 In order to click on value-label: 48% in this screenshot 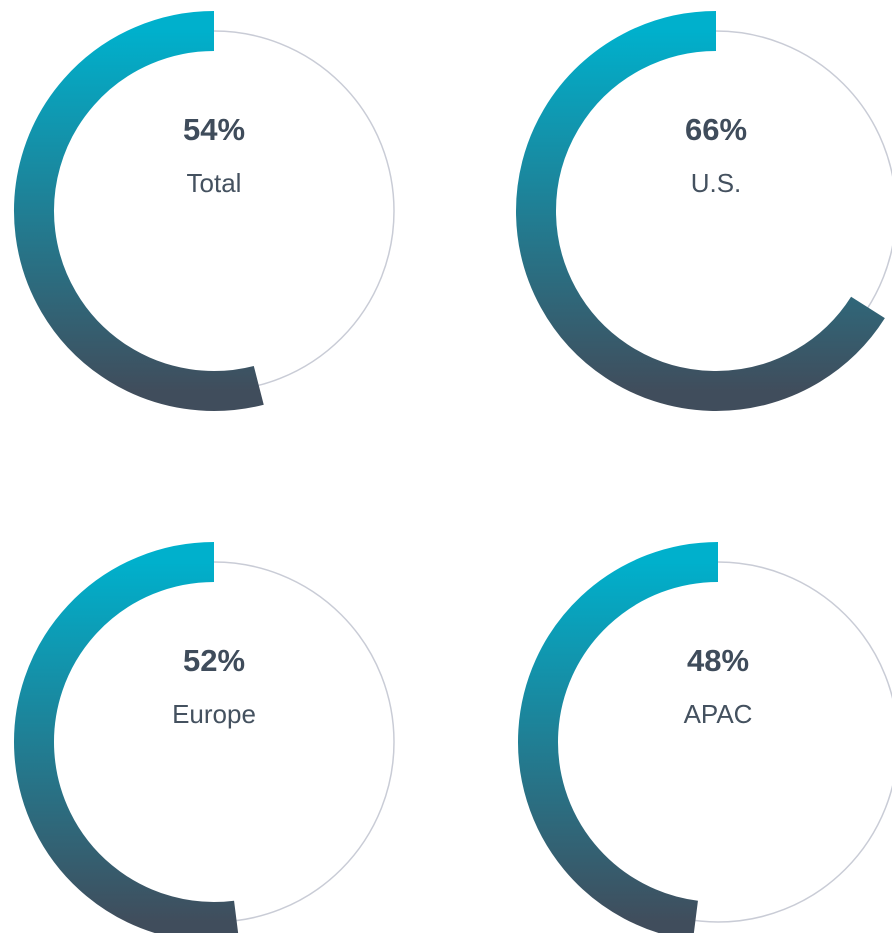, I will do `click(718, 660)`.